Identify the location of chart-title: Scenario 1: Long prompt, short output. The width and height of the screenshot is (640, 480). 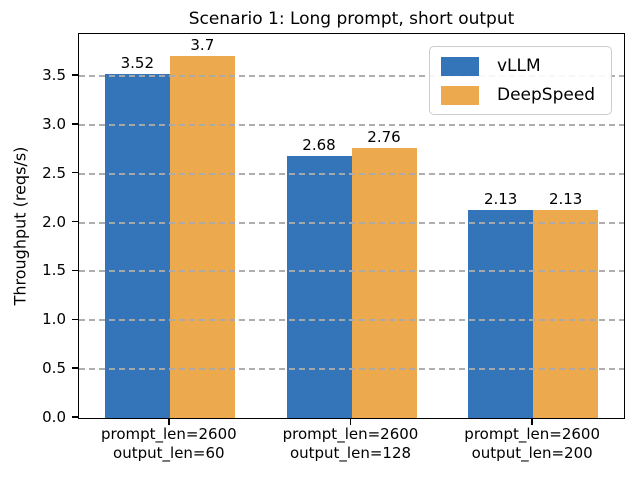
(351, 19).